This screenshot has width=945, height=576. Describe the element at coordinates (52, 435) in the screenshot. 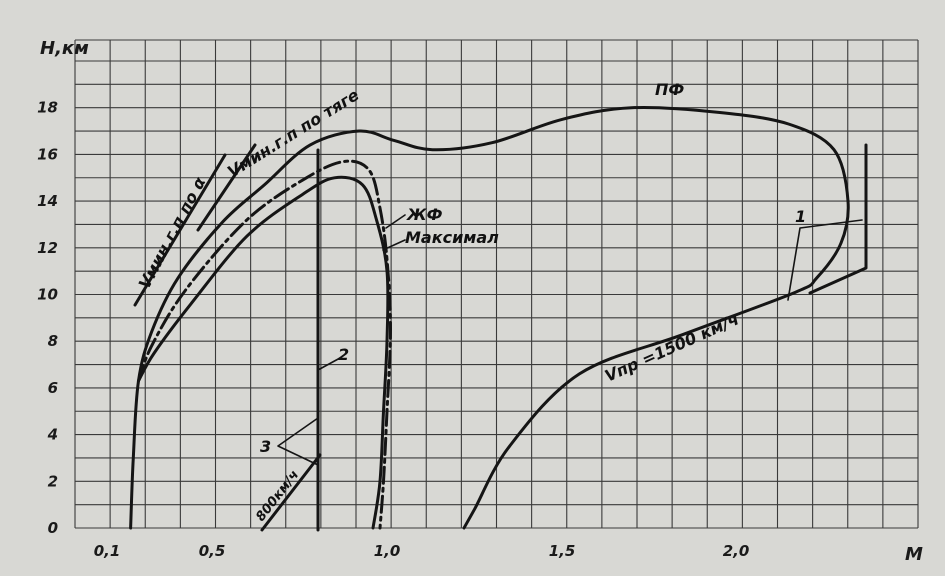

I see `y-tick-label: 4` at that location.